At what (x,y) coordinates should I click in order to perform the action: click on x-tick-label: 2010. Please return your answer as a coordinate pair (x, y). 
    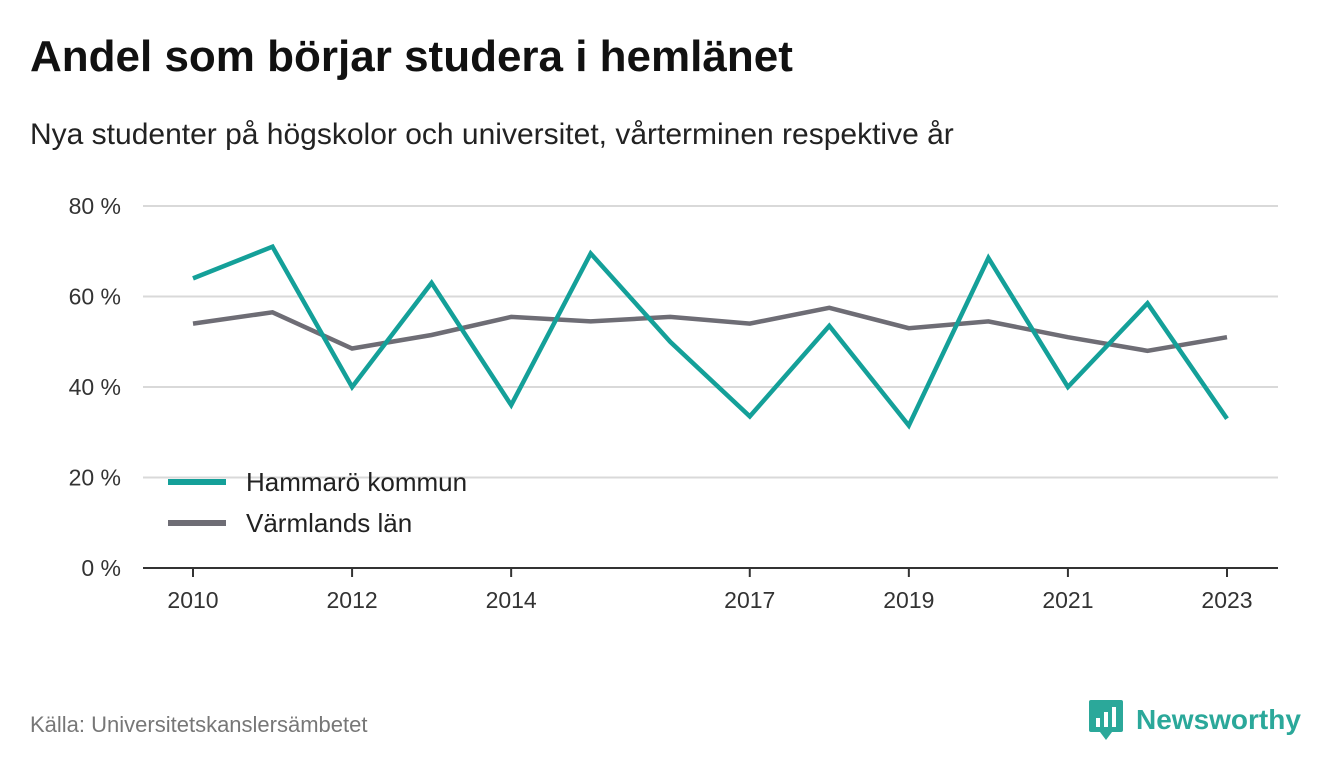
    Looking at the image, I should click on (192, 600).